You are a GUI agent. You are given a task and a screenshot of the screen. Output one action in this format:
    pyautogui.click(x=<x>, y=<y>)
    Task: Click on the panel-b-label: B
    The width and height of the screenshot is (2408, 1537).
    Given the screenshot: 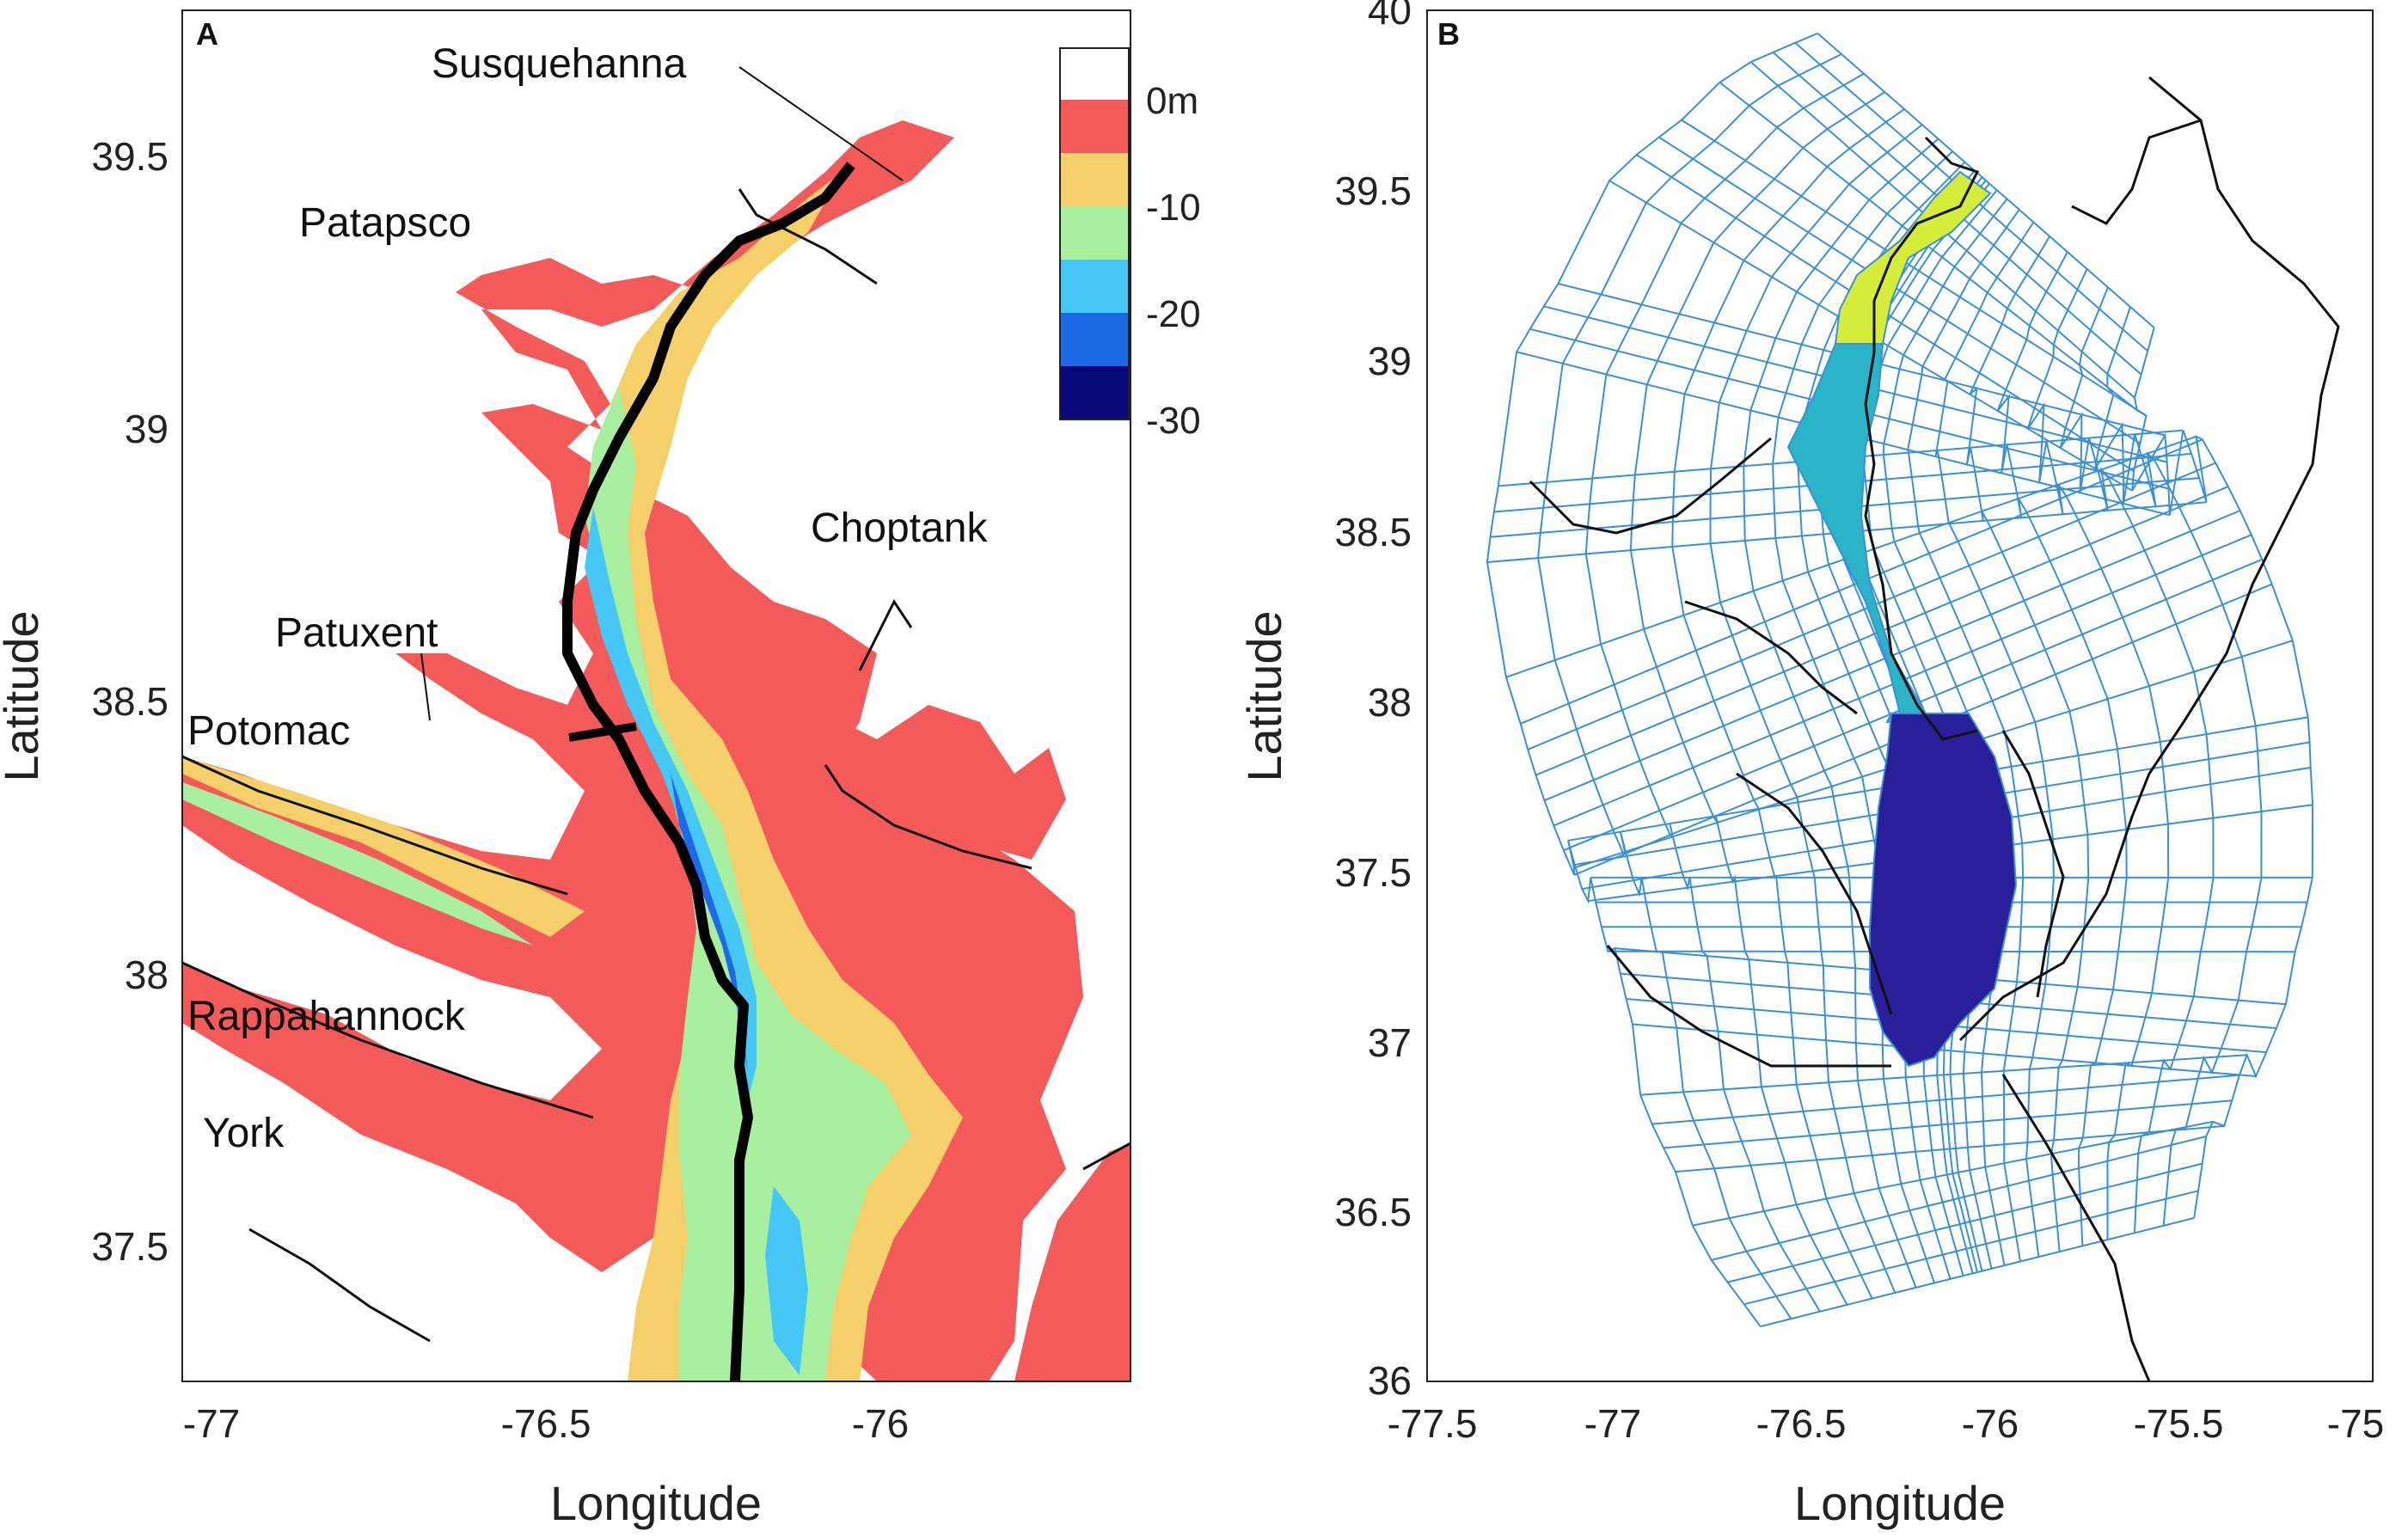 What is the action you would take?
    pyautogui.click(x=1448, y=34)
    